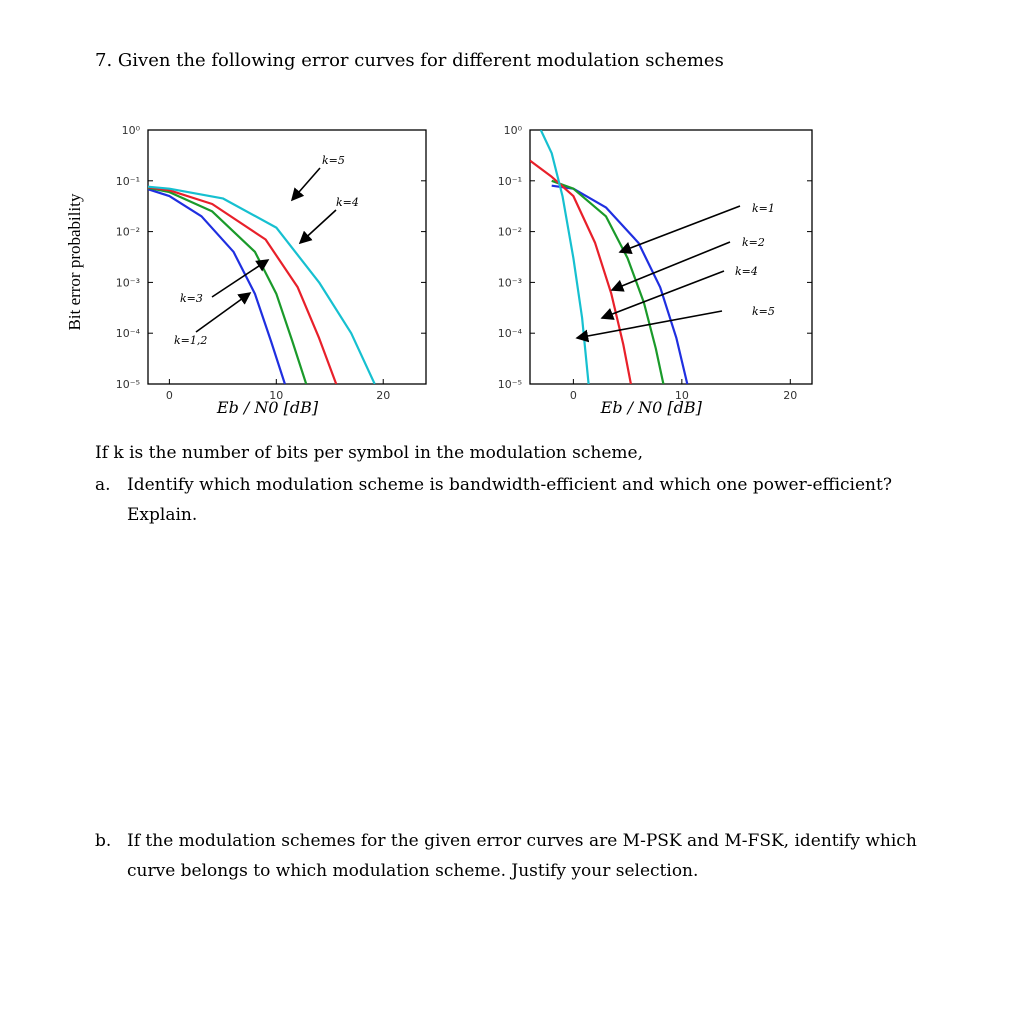  What do you see at coordinates (191, 298) in the screenshot?
I see `annotation-label: k=3` at bounding box center [191, 298].